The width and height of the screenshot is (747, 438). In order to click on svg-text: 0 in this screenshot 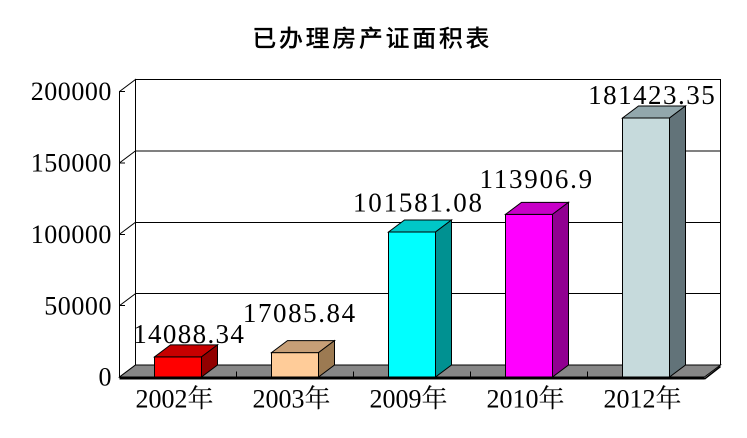, I will do `click(105, 377)`.